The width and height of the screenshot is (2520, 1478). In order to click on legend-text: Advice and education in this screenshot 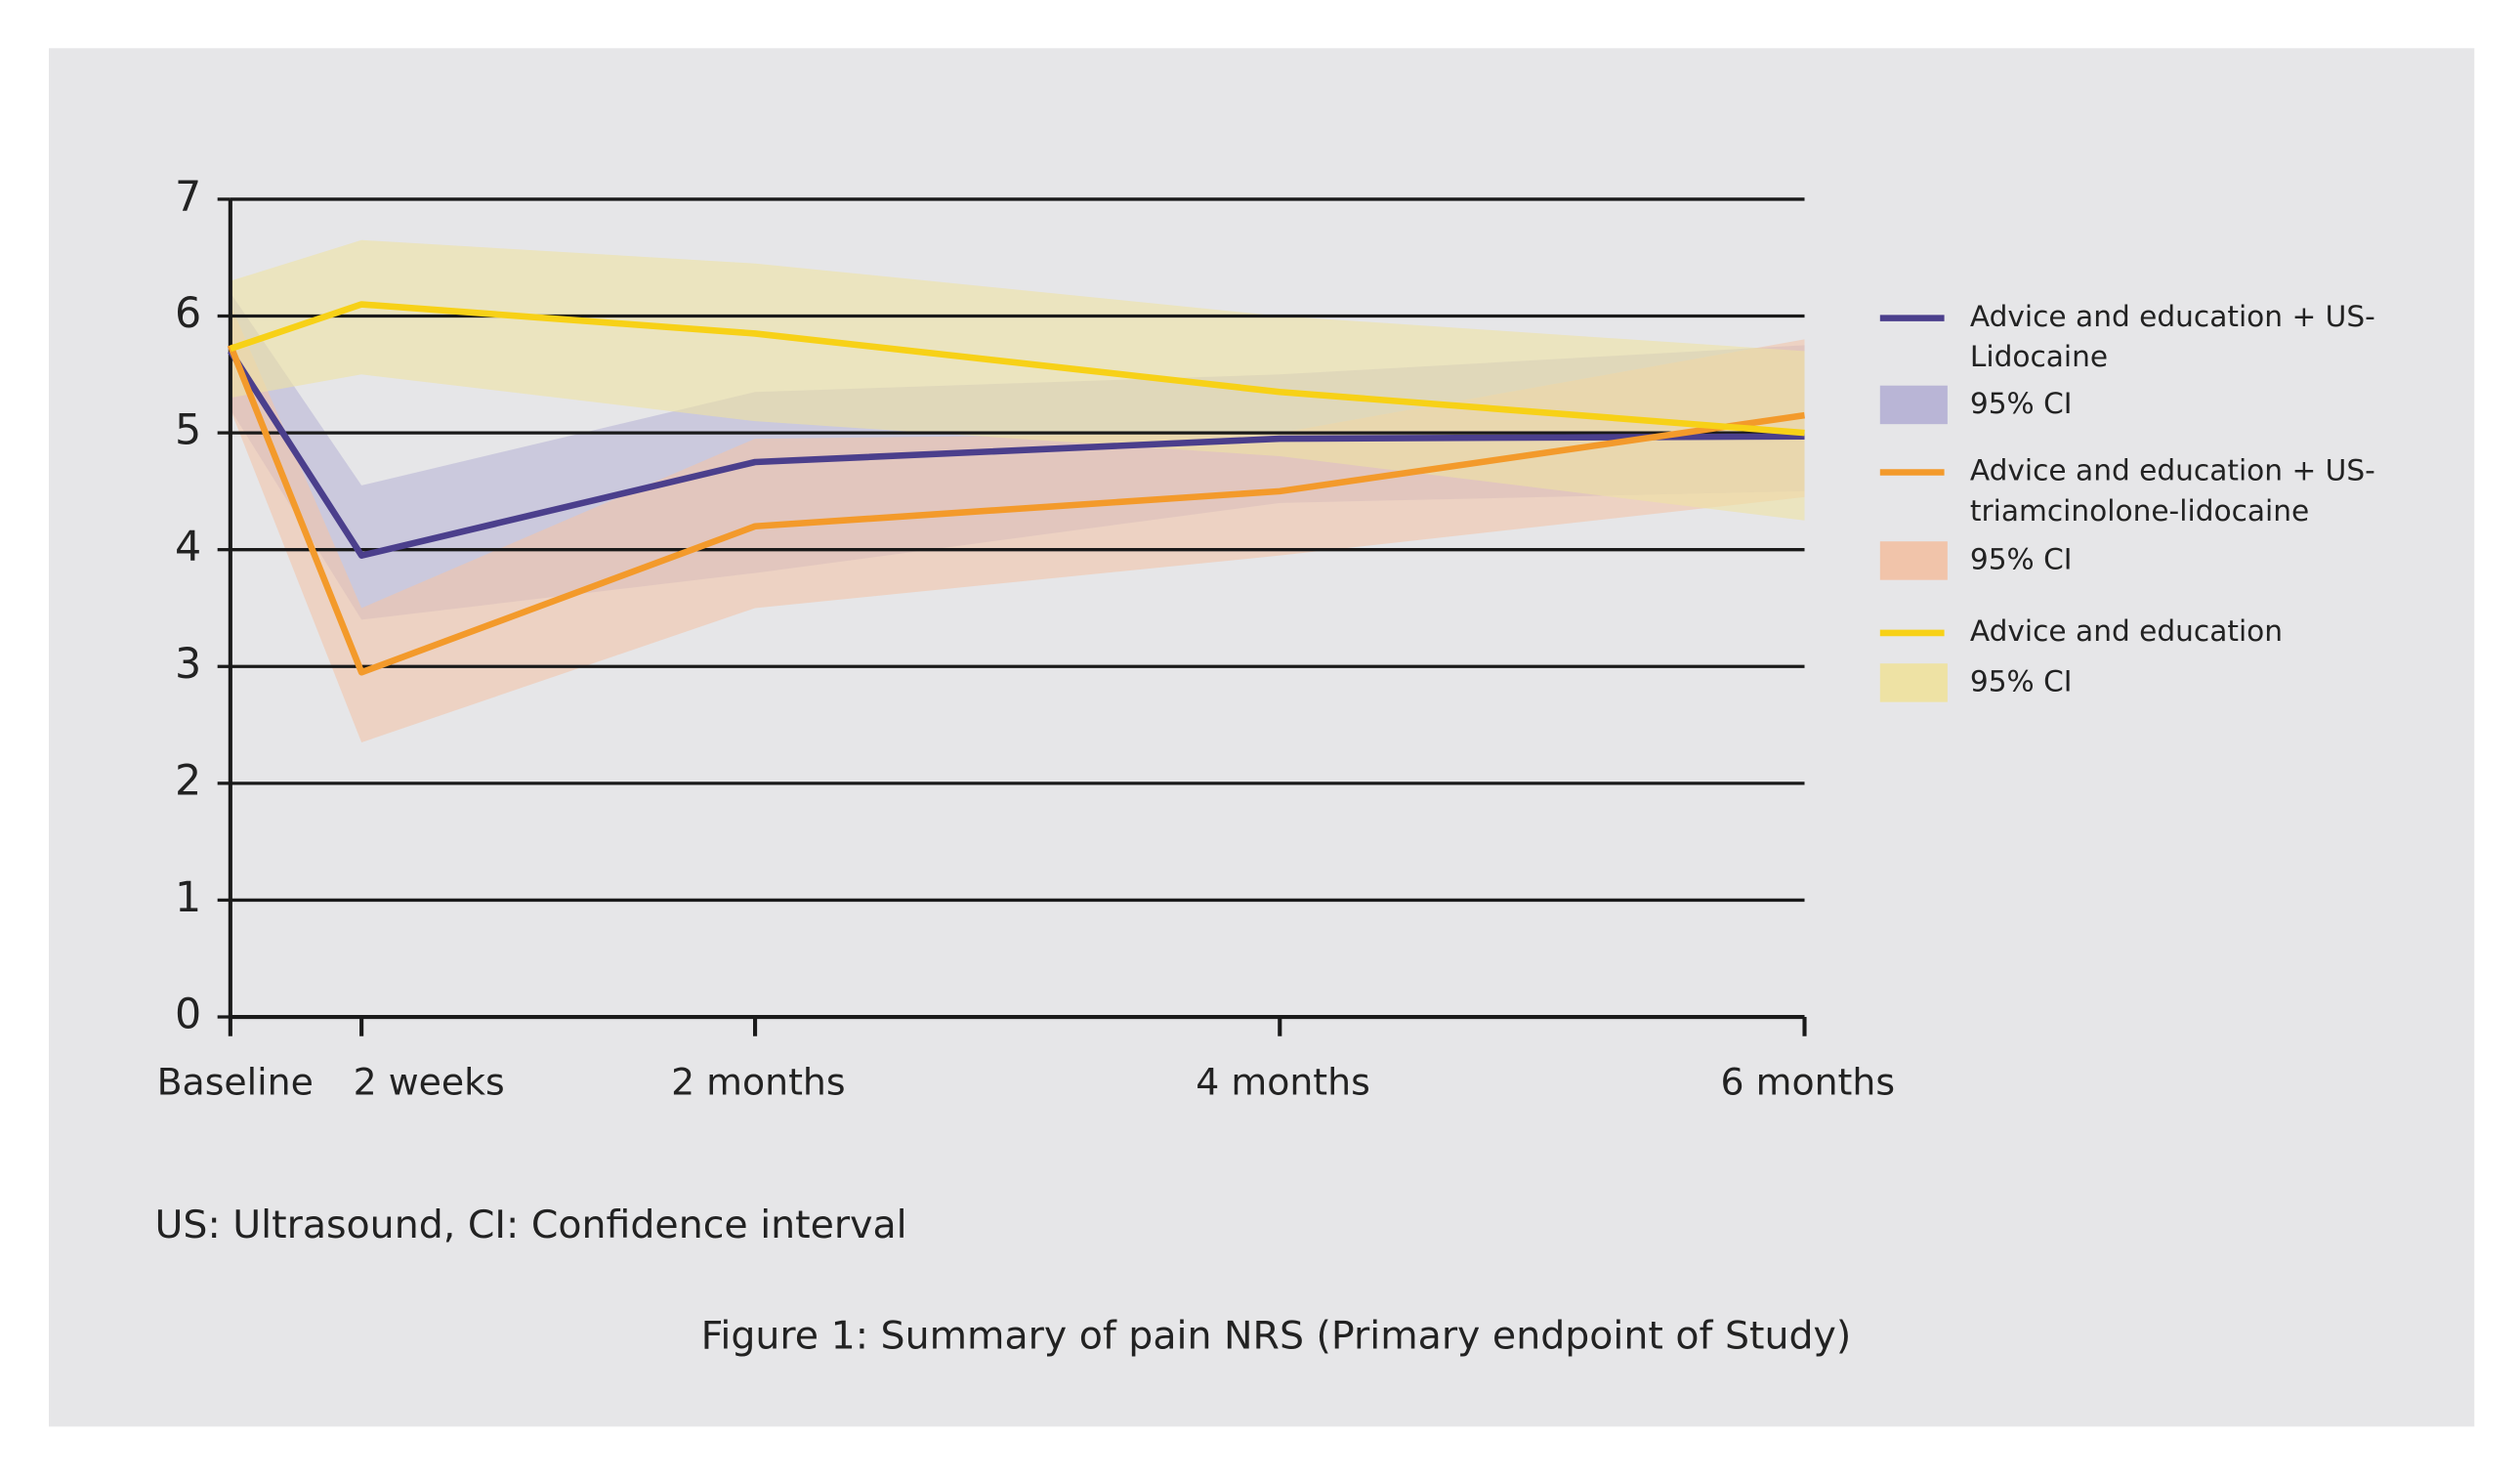, I will do `click(2126, 632)`.